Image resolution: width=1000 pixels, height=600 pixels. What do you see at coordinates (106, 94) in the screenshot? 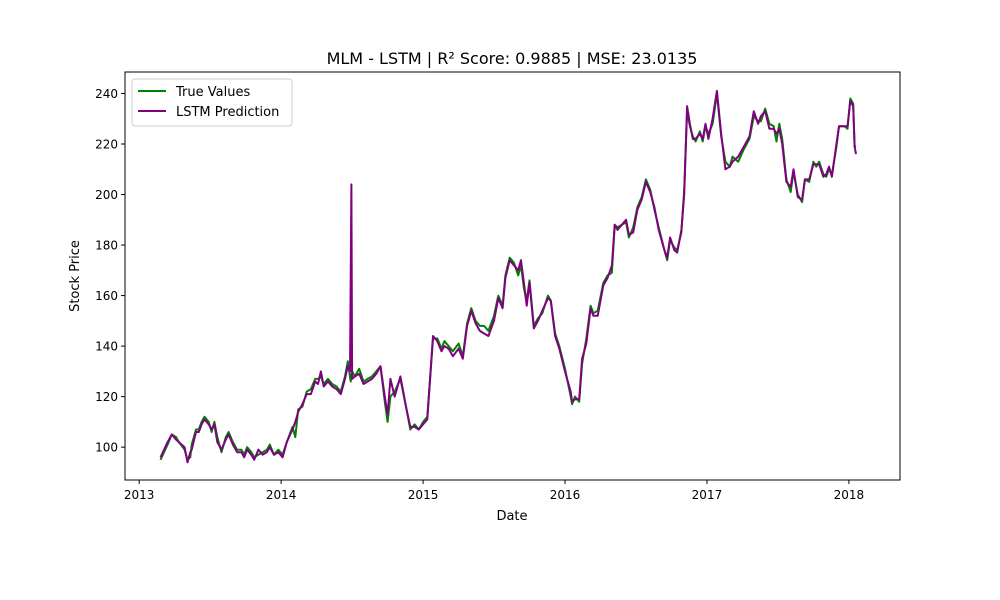
I see `y-tick-label: 240` at bounding box center [106, 94].